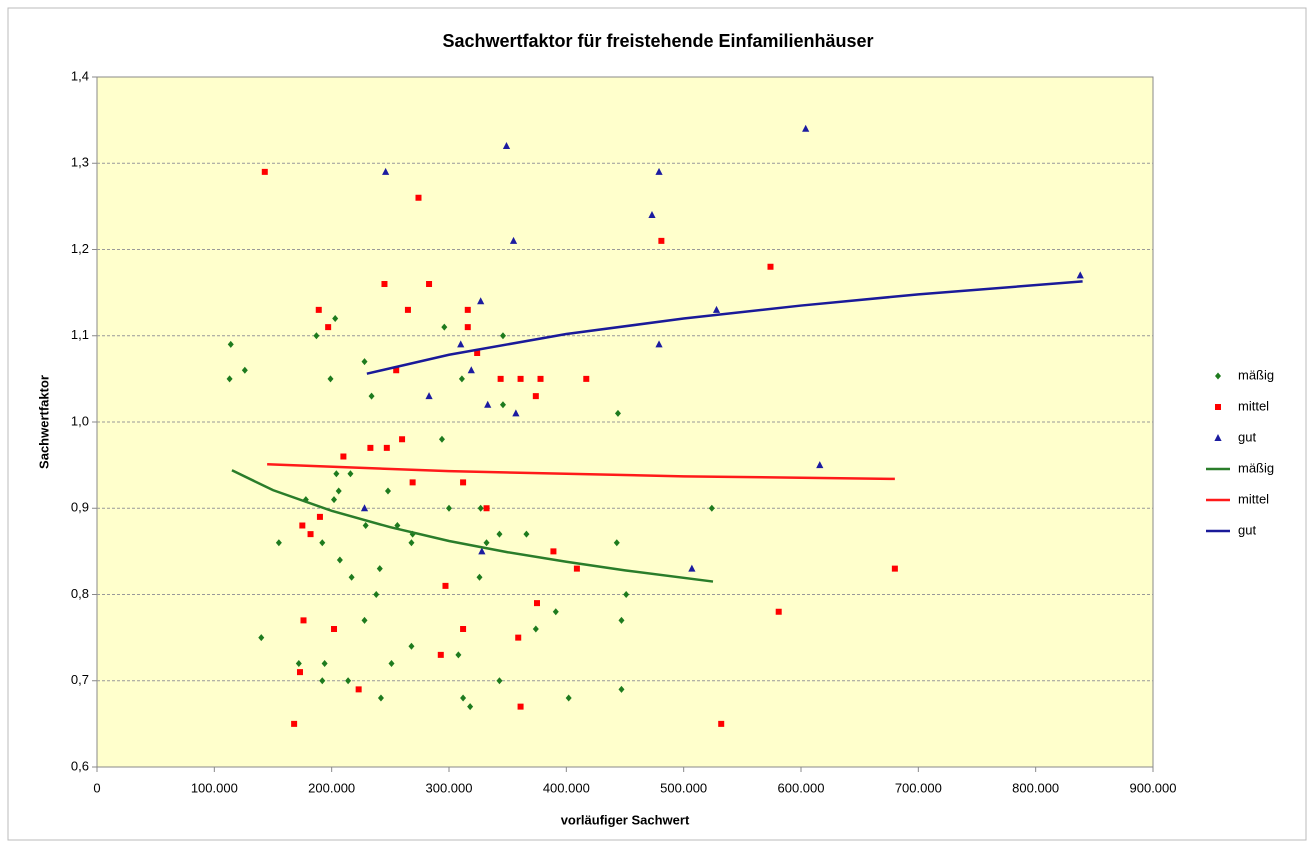  I want to click on legend-label: mittel, so click(1253, 498).